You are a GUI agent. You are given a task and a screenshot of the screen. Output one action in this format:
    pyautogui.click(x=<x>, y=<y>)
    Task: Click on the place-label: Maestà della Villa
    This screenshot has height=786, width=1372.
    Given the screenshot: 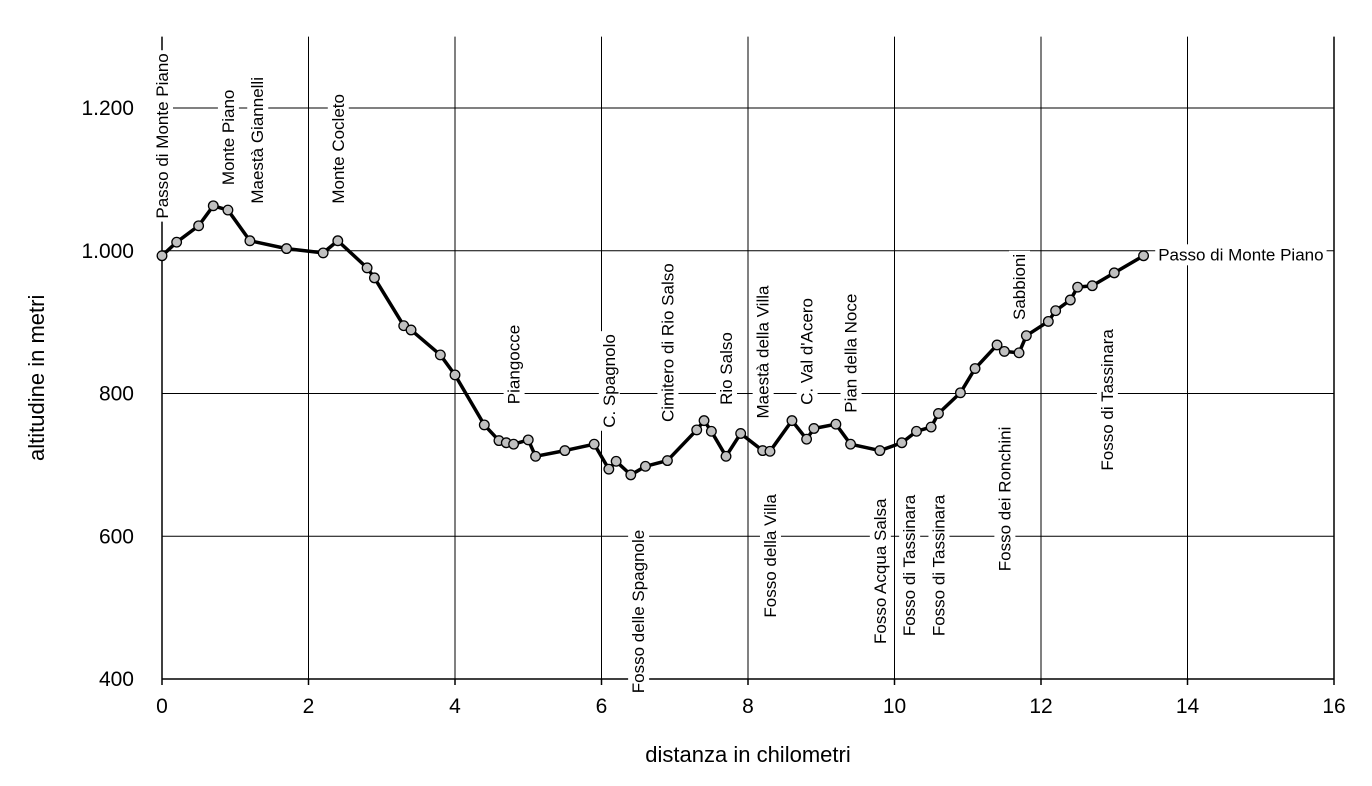 What is the action you would take?
    pyautogui.click(x=763, y=352)
    